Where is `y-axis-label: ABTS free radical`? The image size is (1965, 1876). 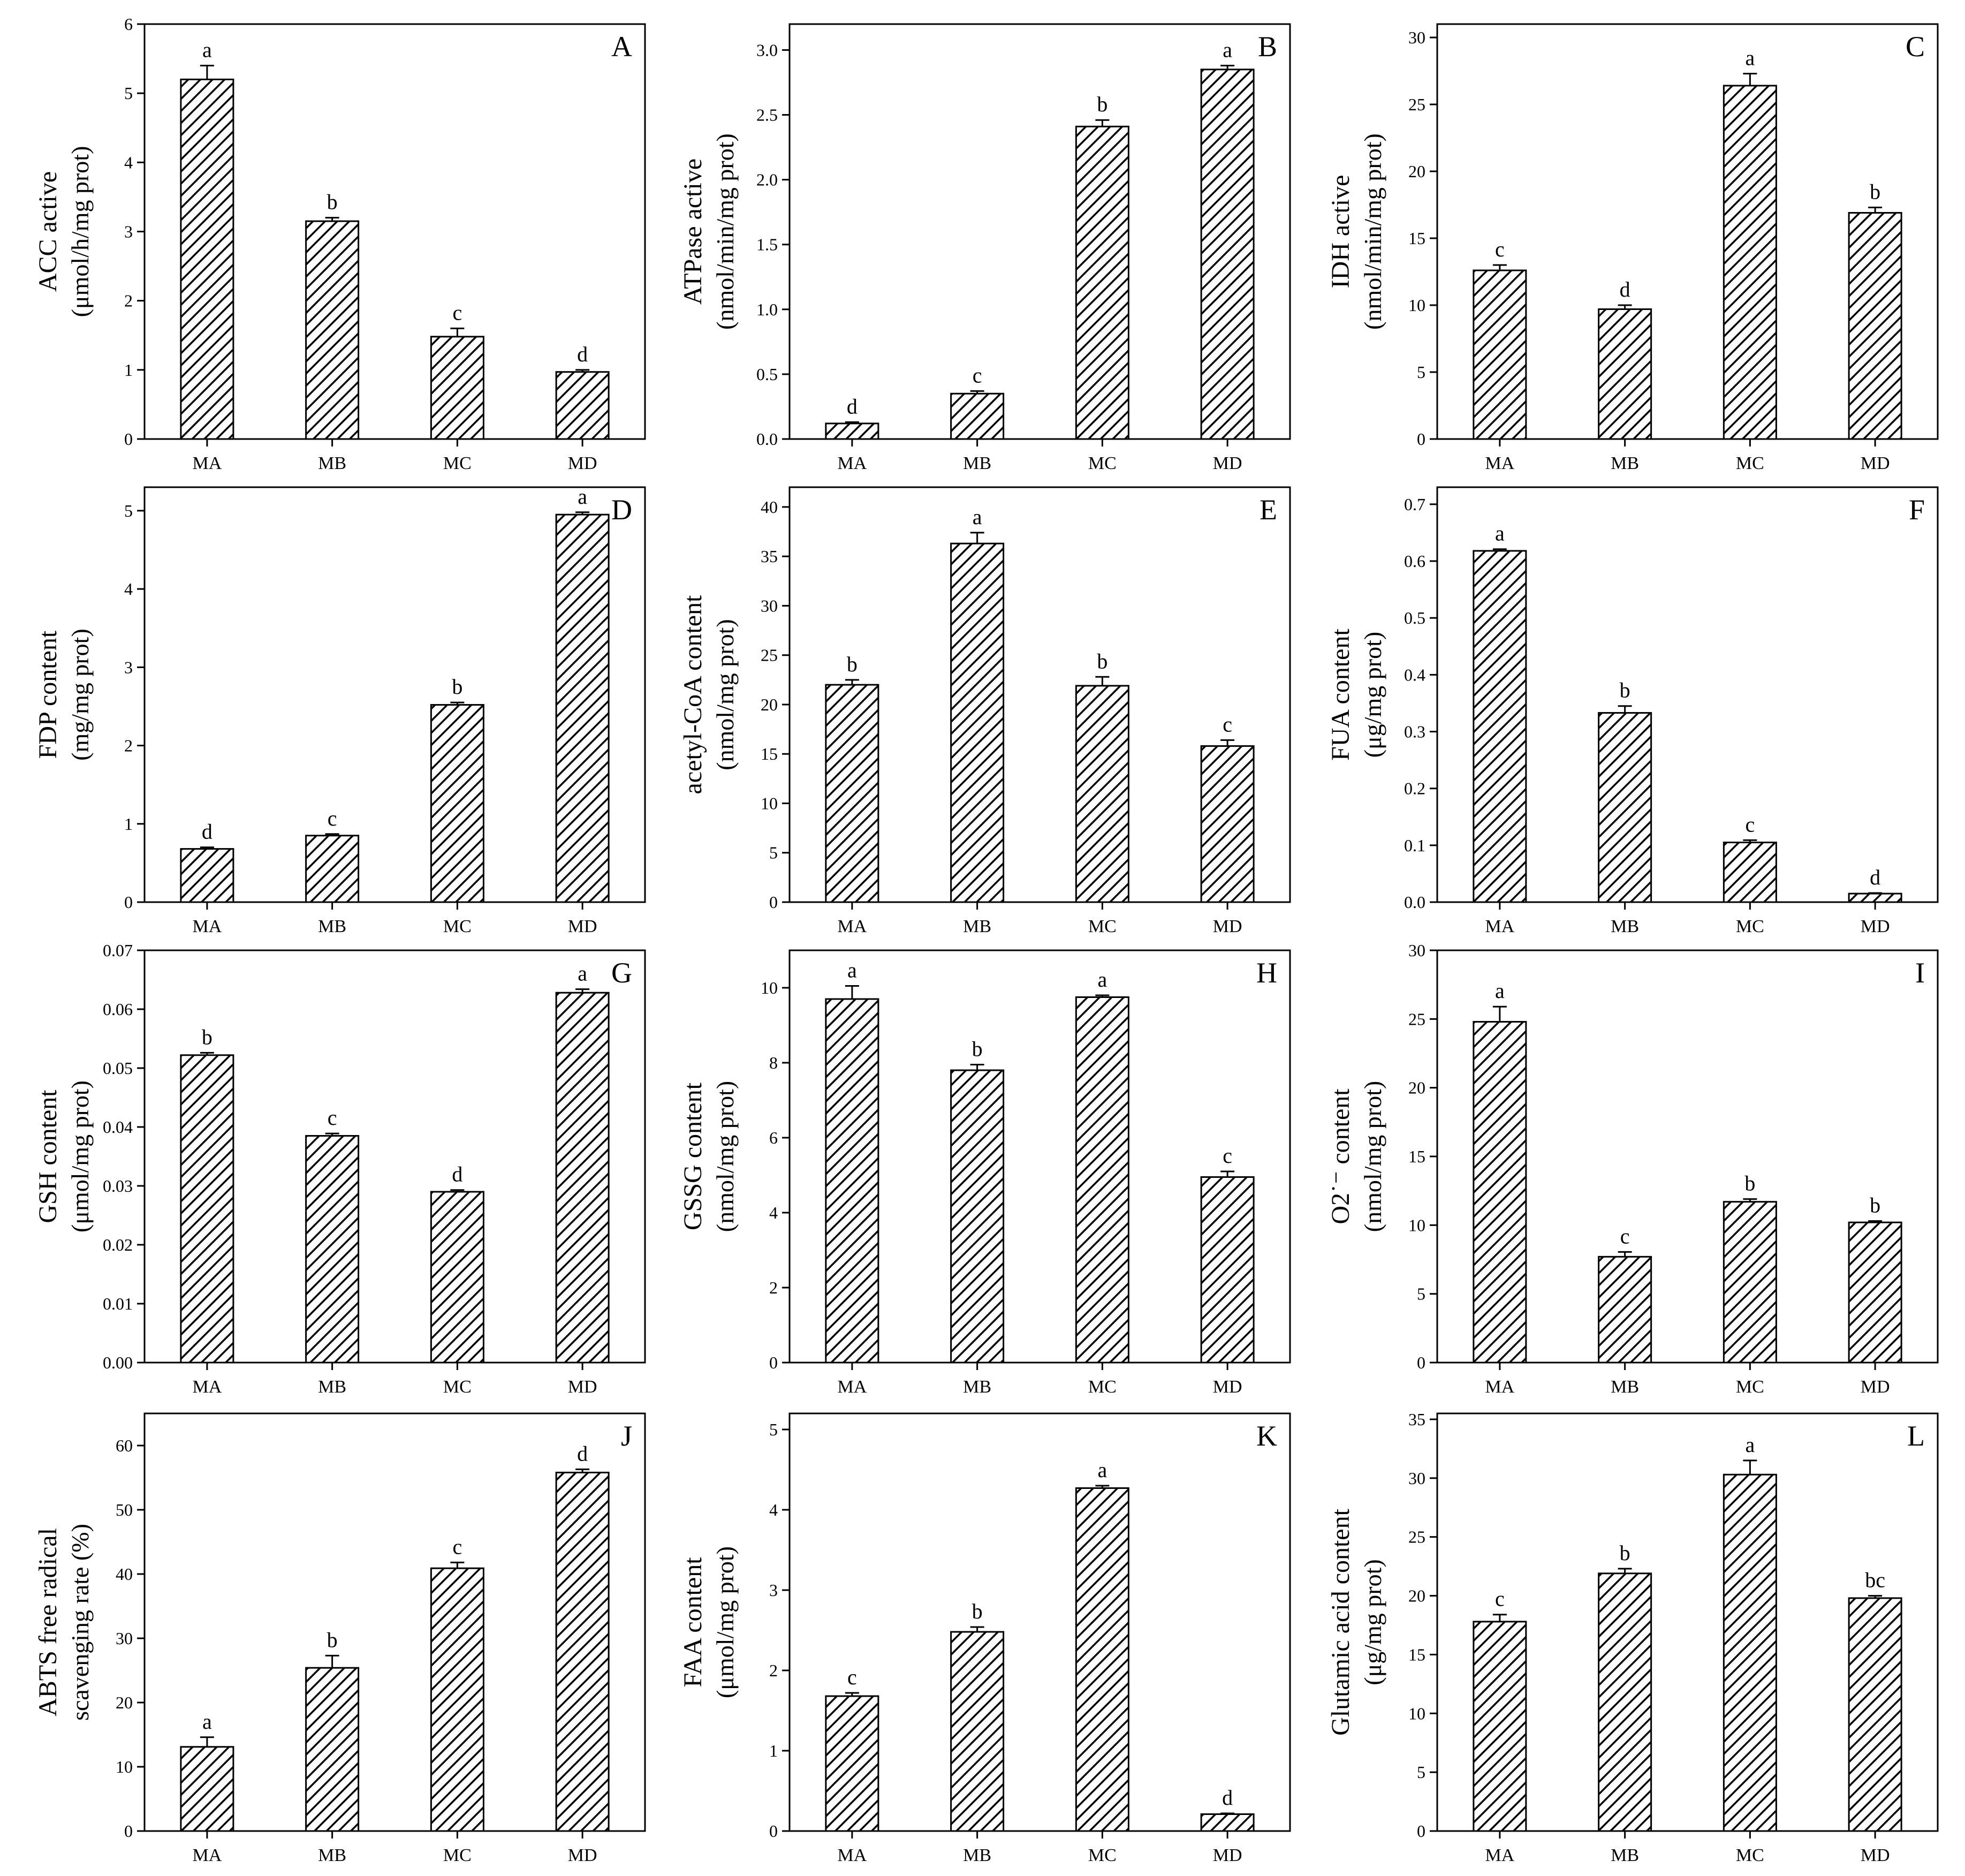 y-axis-label: ABTS free radical is located at coordinates (48, 1622).